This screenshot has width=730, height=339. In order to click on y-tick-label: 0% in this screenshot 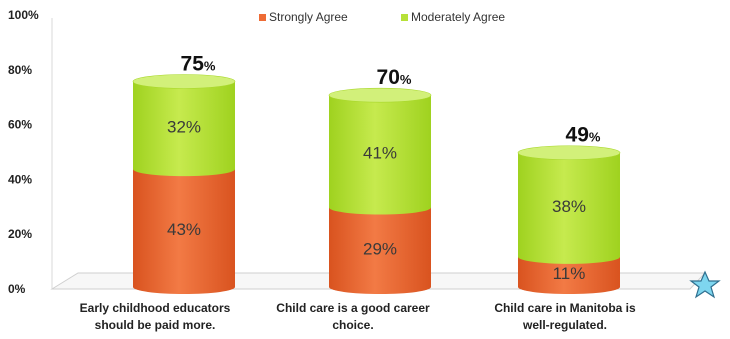, I will do `click(17, 289)`.